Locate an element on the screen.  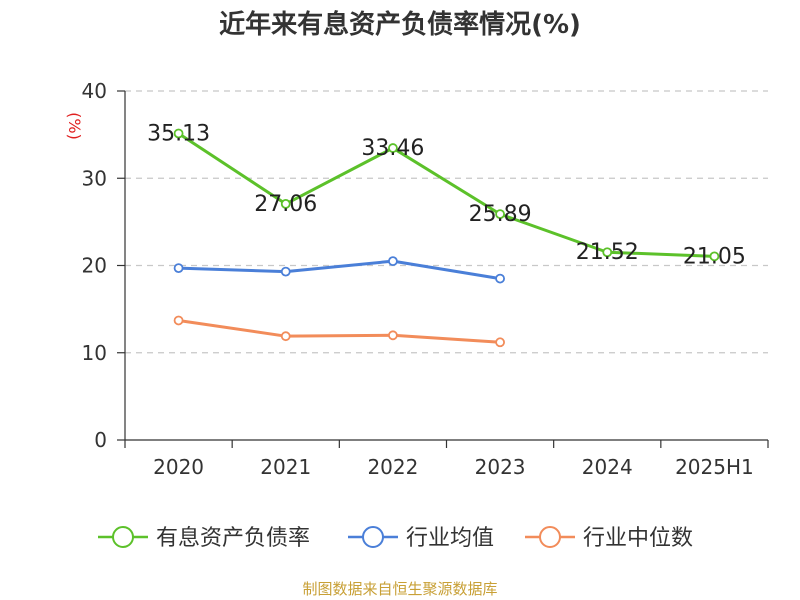
legend: 有息资产负债率 行业均值 行业中位数 is located at coordinates (395, 538).